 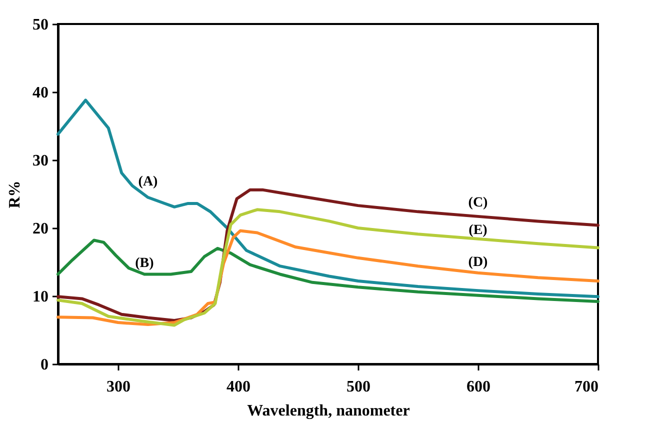 I want to click on series-label: (E), so click(x=478, y=230).